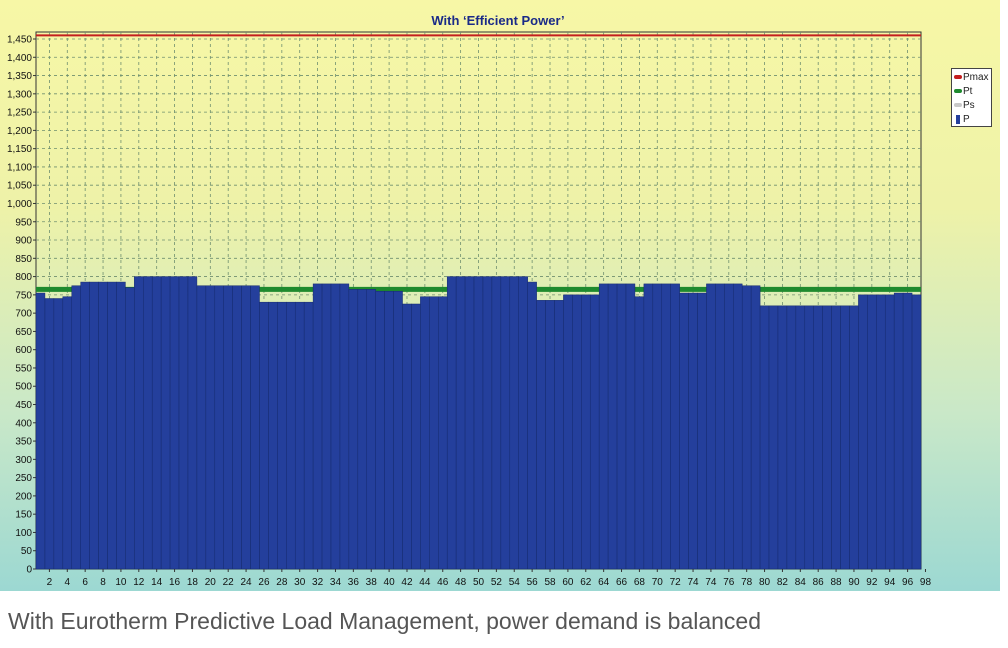  I want to click on x-tick-label: 2, so click(50, 582).